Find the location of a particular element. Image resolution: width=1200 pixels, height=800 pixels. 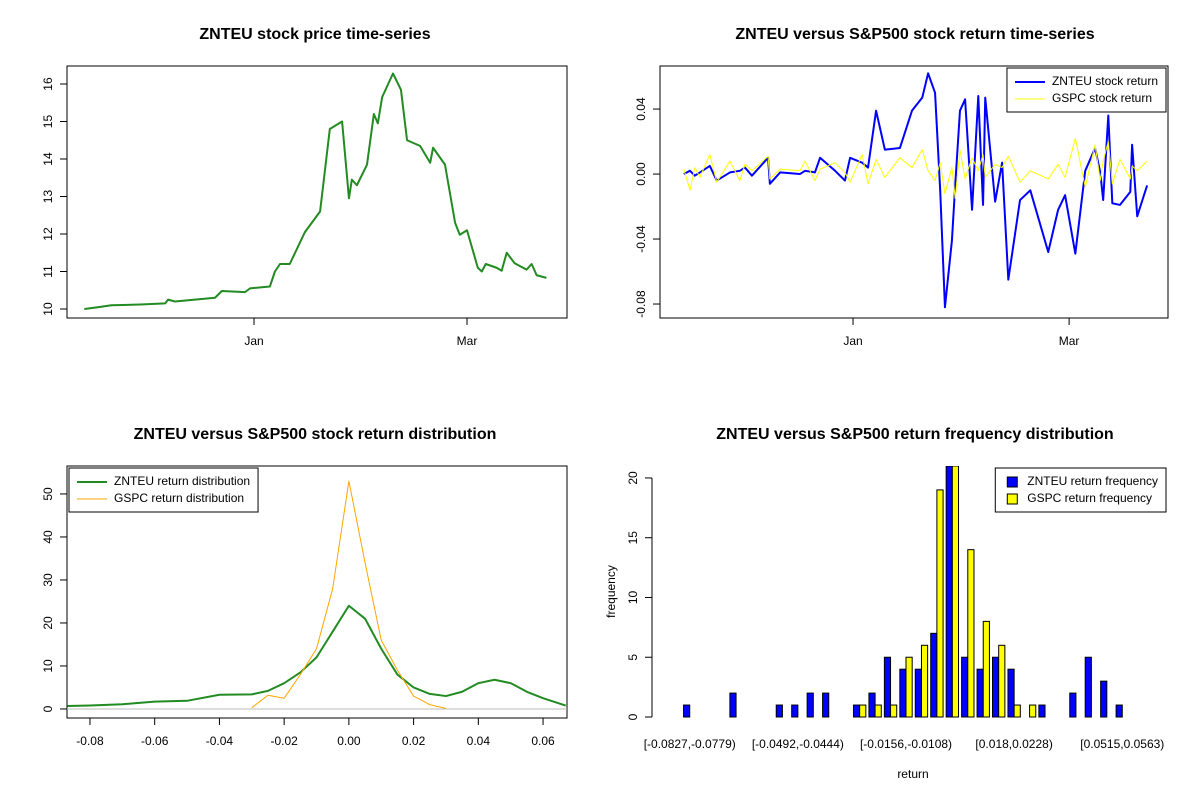

legend: ZNTEU stock return GSPC stock return is located at coordinates (1086, 90).